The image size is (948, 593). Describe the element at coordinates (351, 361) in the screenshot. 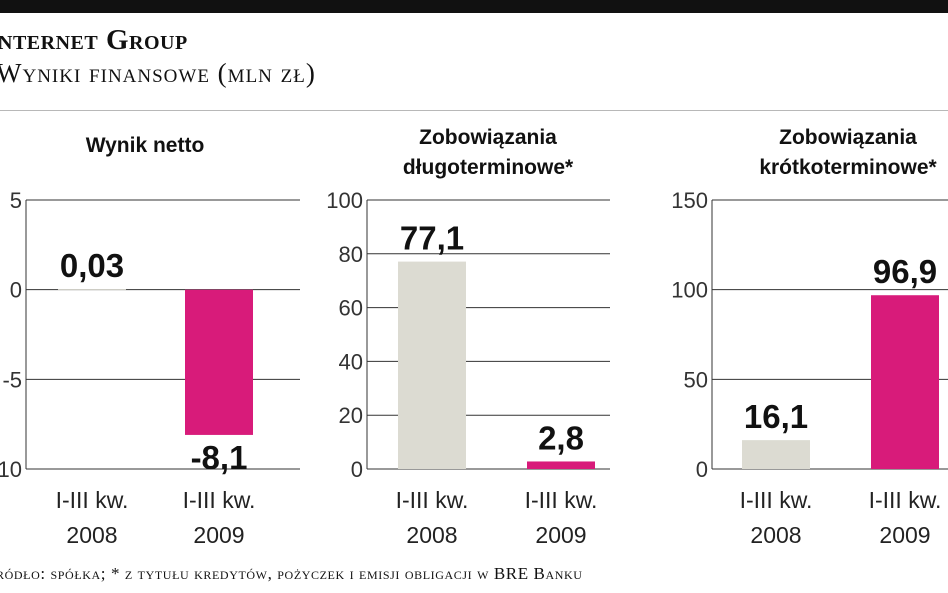

I see `y-tick-label: 40` at that location.